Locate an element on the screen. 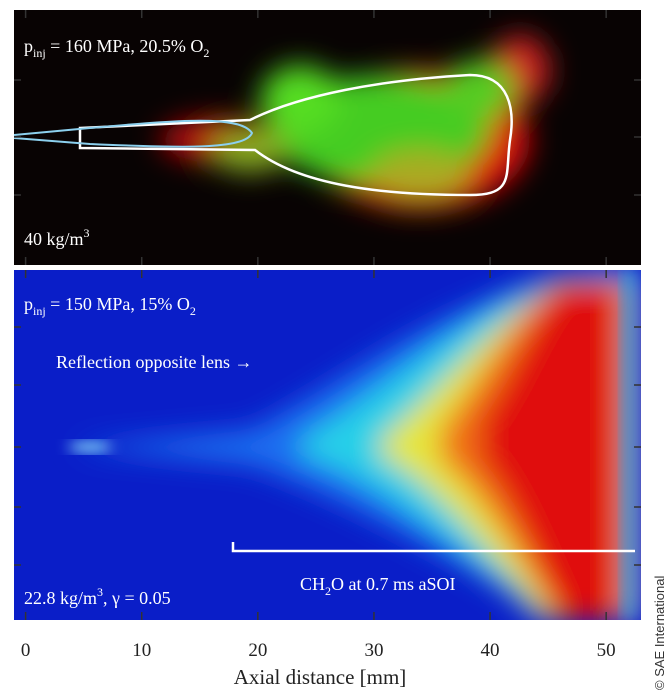 This screenshot has width=672, height=692. density: 22.8 kg/m3, γ = 0.05 is located at coordinates (97, 596).